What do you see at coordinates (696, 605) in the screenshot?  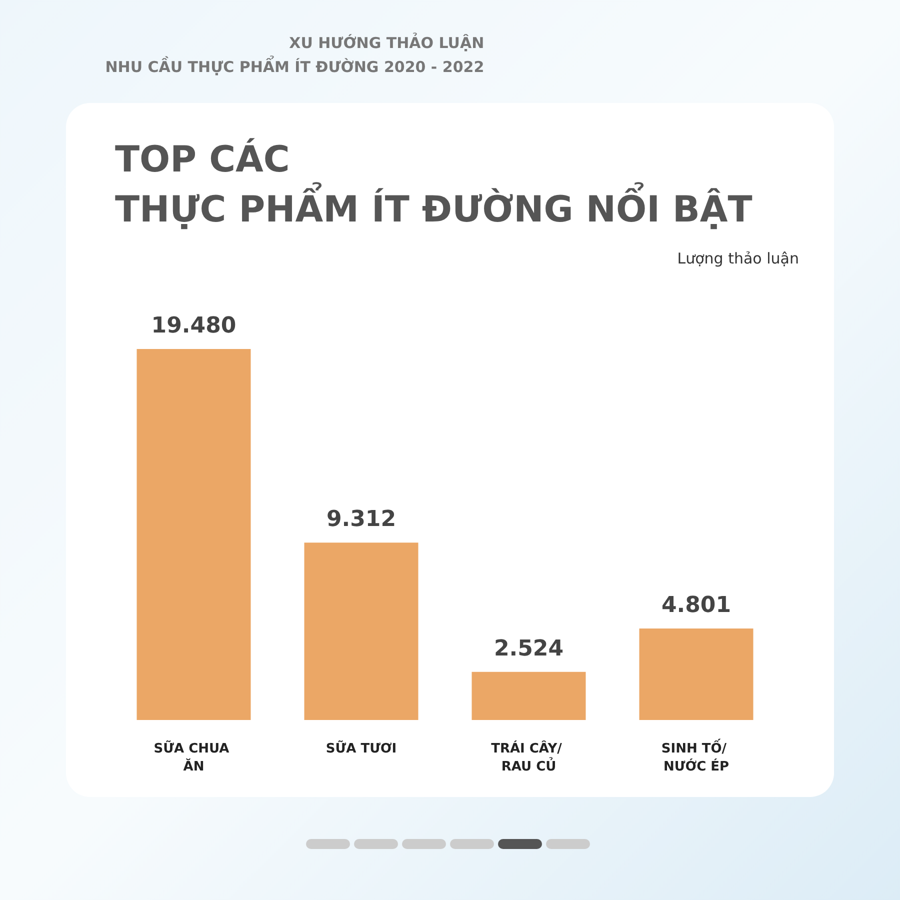 I see `data-label: 4.801` at bounding box center [696, 605].